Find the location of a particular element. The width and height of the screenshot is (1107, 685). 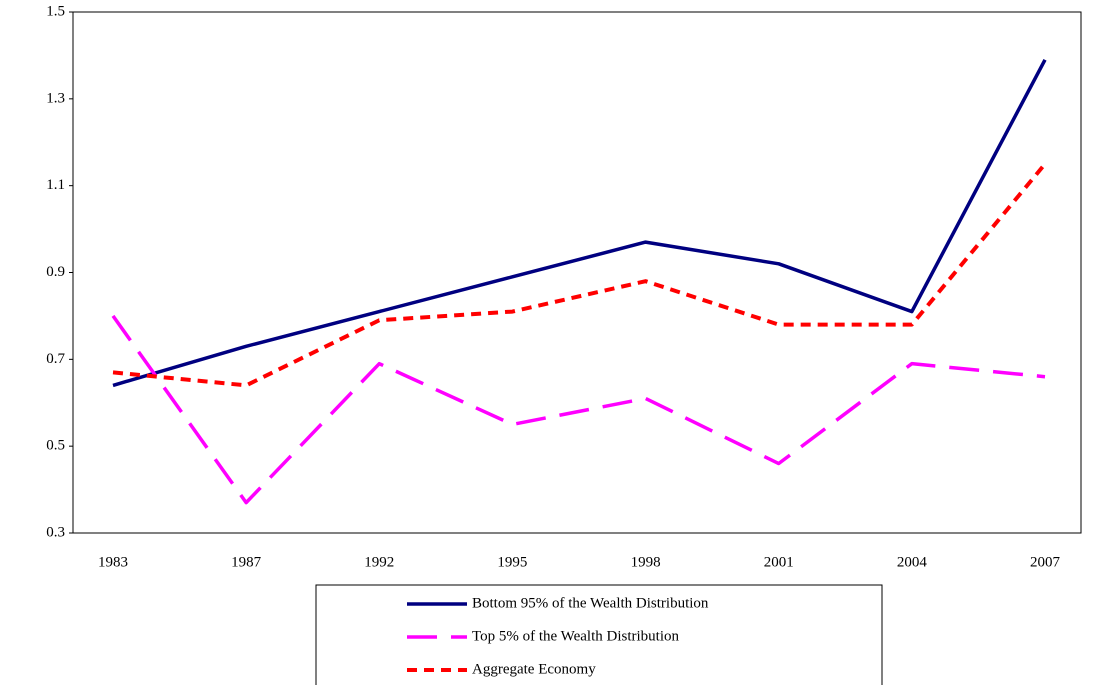

legend-label: Top 5% of the Wealth Distribution is located at coordinates (576, 636).